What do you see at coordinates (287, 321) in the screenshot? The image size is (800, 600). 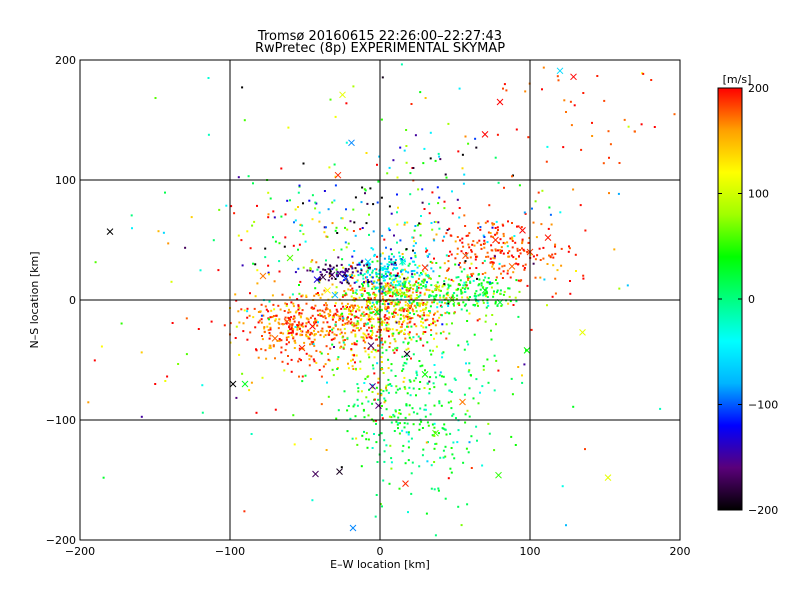 I see `x-marker` at bounding box center [287, 321].